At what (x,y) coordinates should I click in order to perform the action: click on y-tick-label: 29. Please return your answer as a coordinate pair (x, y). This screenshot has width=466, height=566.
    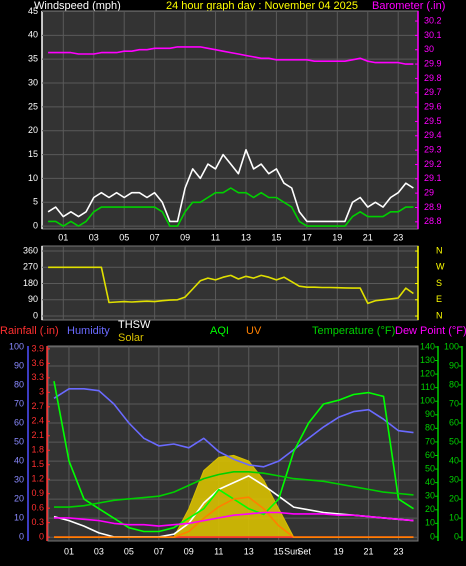
    Looking at the image, I should click on (429, 193).